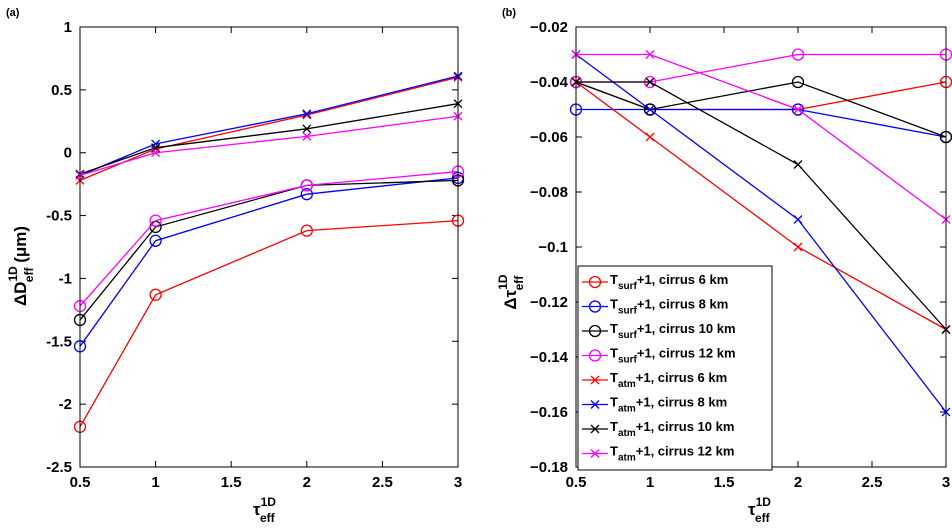  What do you see at coordinates (80, 482) in the screenshot?
I see `panel-a-x-tick-label: 0.5` at bounding box center [80, 482].